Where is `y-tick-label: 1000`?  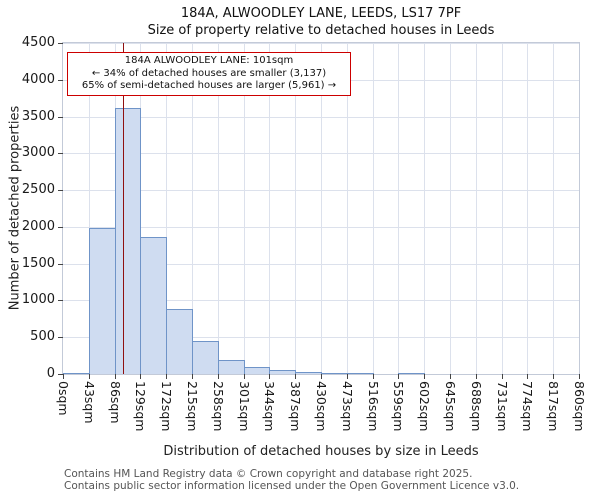 y-tick-label: 1000 is located at coordinates (38, 300).